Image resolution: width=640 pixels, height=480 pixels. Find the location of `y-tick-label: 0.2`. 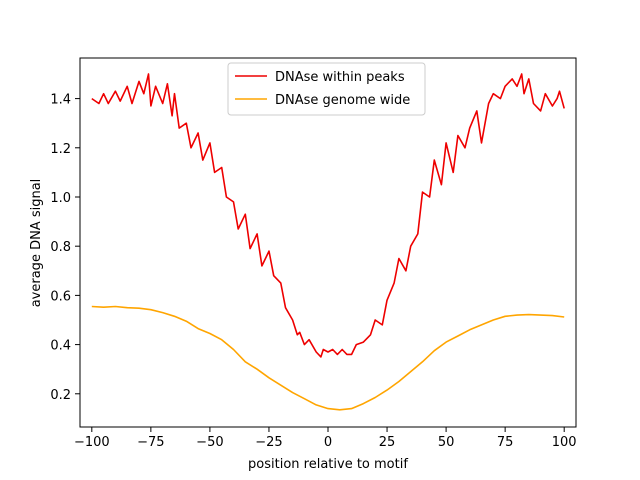

y-tick-label: 0.2 is located at coordinates (60, 395).